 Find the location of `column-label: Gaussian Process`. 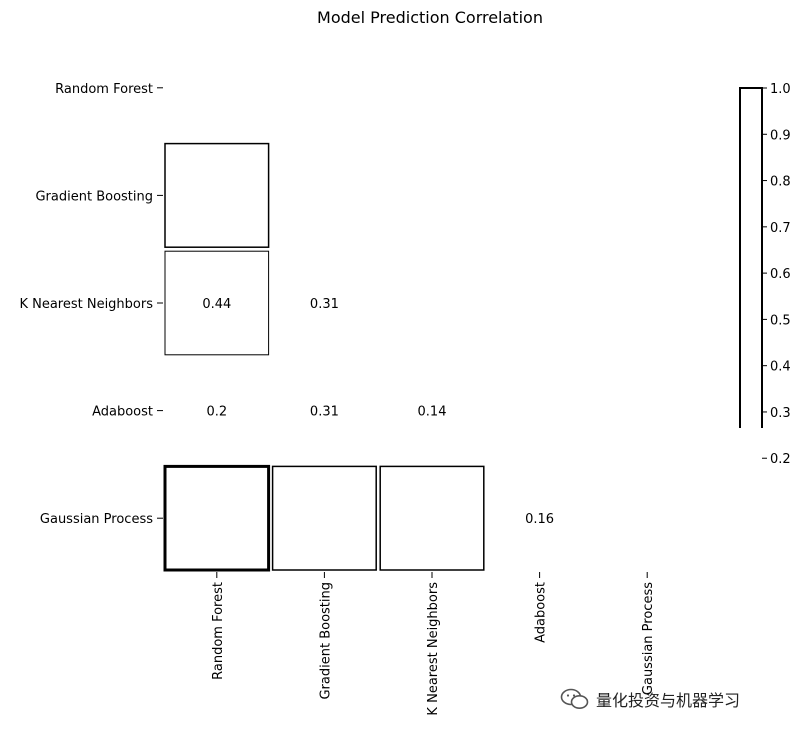

column-label: Gaussian Process is located at coordinates (648, 638).